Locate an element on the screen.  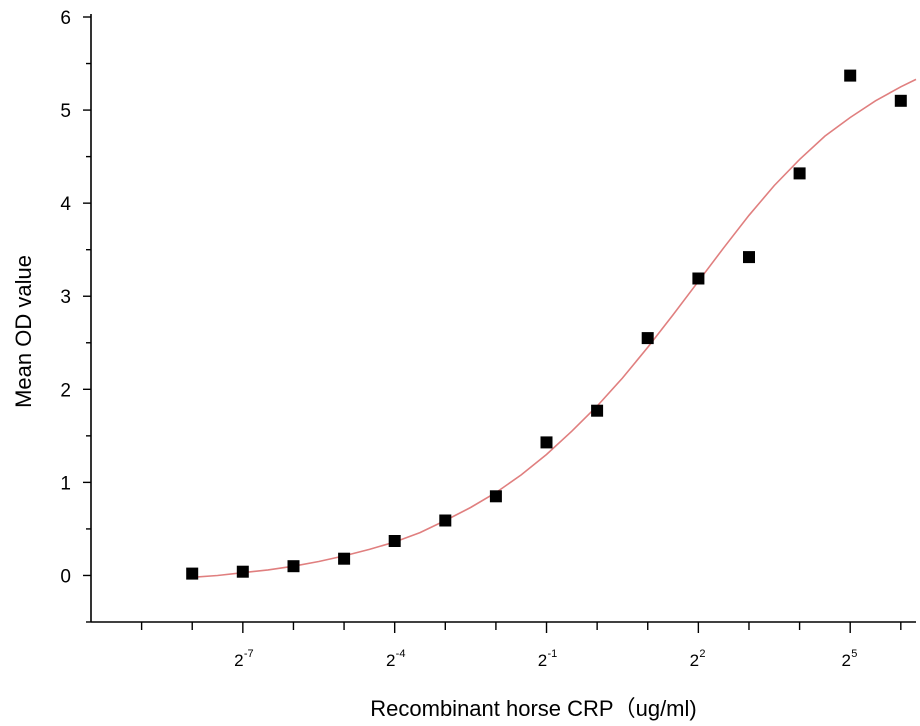
y-tick-label: 5 is located at coordinates (65, 111).